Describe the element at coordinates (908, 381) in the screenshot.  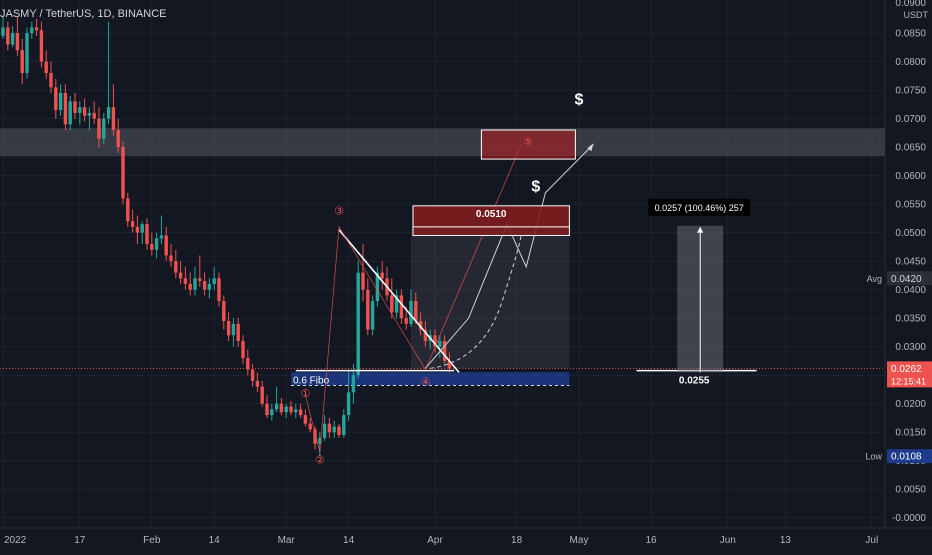
I see `price-tag-countdown: 12:15:41` at that location.